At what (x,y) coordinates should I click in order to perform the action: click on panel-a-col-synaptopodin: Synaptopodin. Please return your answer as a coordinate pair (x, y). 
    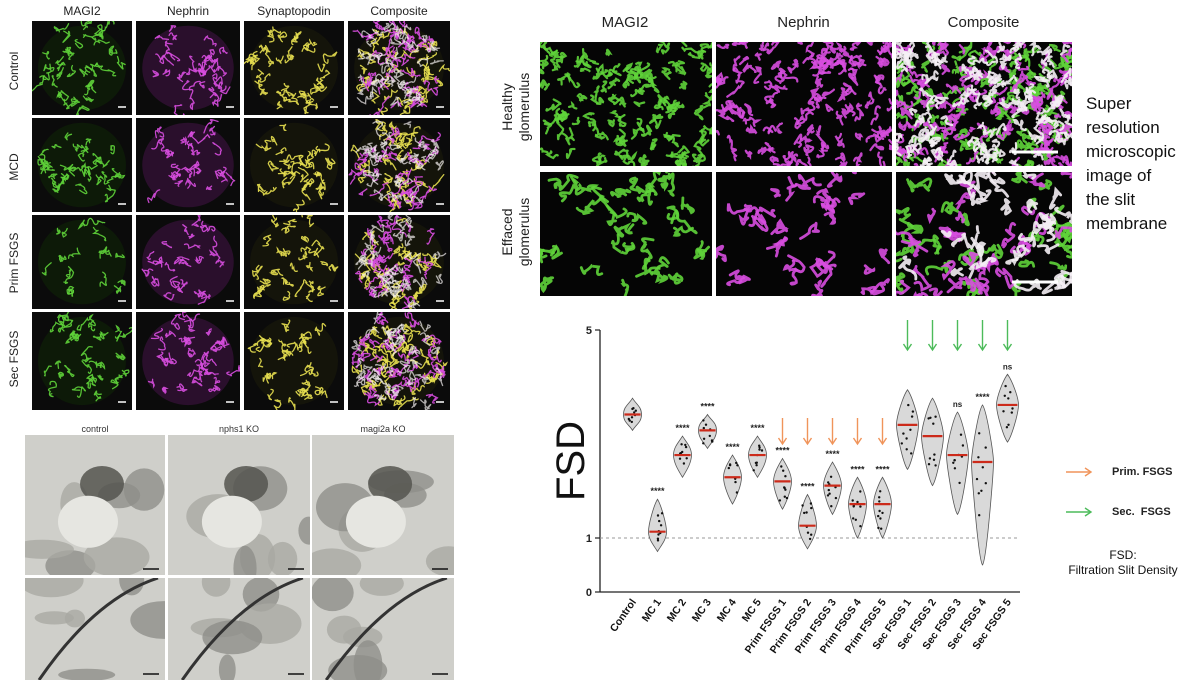
    Looking at the image, I should click on (294, 11).